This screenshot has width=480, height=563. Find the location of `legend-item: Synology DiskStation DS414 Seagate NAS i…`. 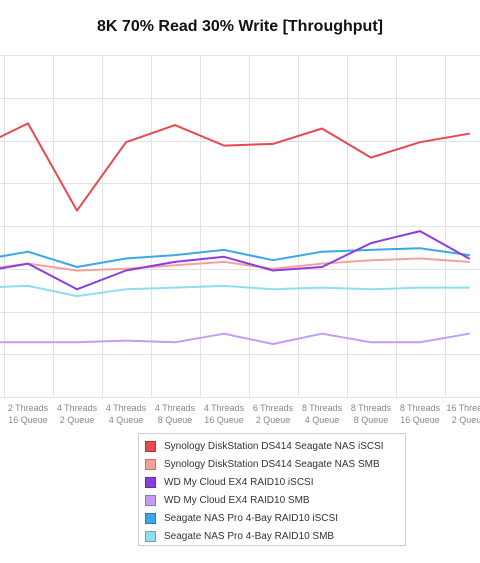

legend-item: Synology DiskStation DS414 Seagate NAS i… is located at coordinates (275, 446).